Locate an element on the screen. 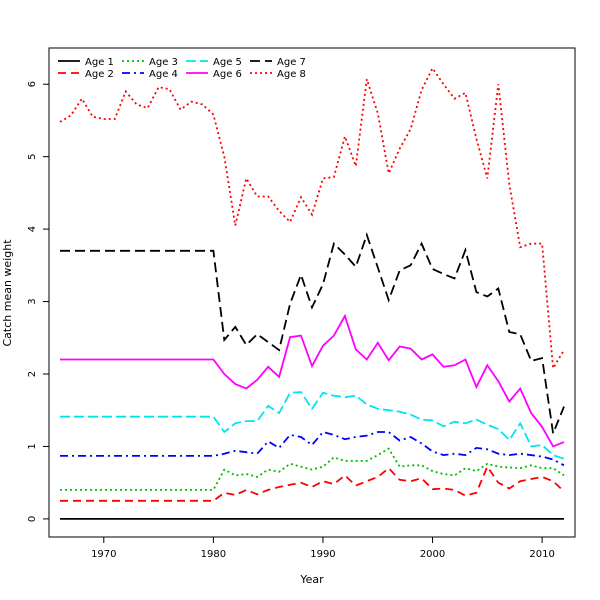 Image resolution: width=600 pixels, height=600 pixels. x-tick-label: 2000 is located at coordinates (432, 554).